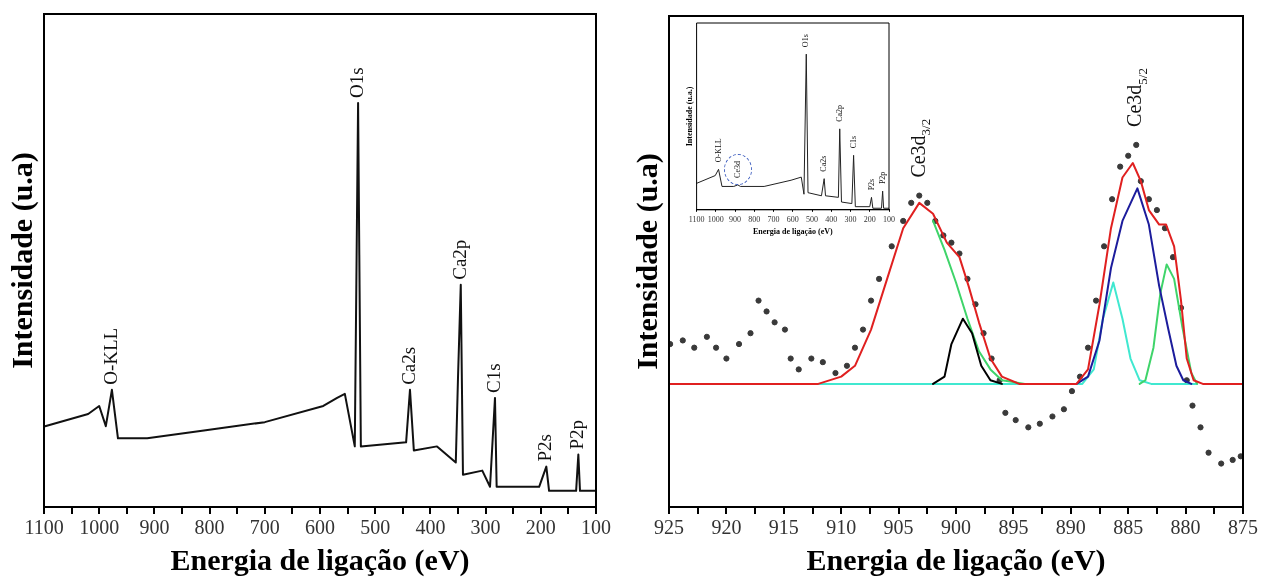 This screenshot has width=1261, height=582. Describe the element at coordinates (1013, 527) in the screenshot. I see `x-tick-label: 895` at that location.